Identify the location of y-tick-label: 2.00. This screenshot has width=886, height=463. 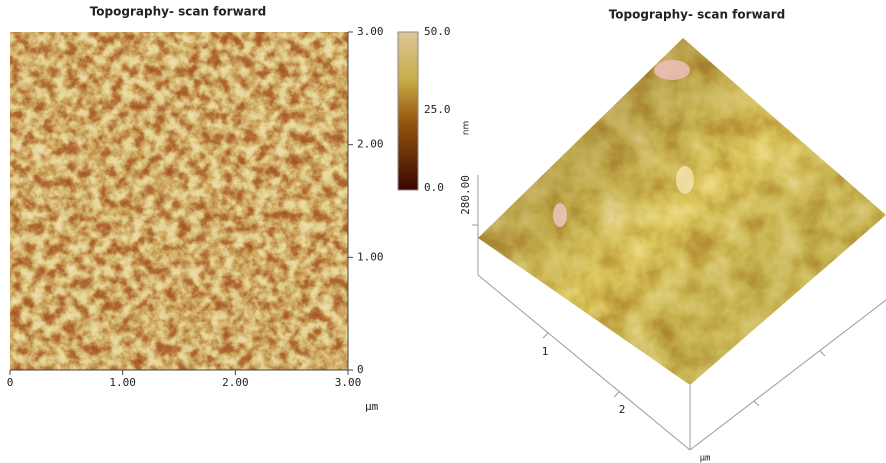
(370, 144).